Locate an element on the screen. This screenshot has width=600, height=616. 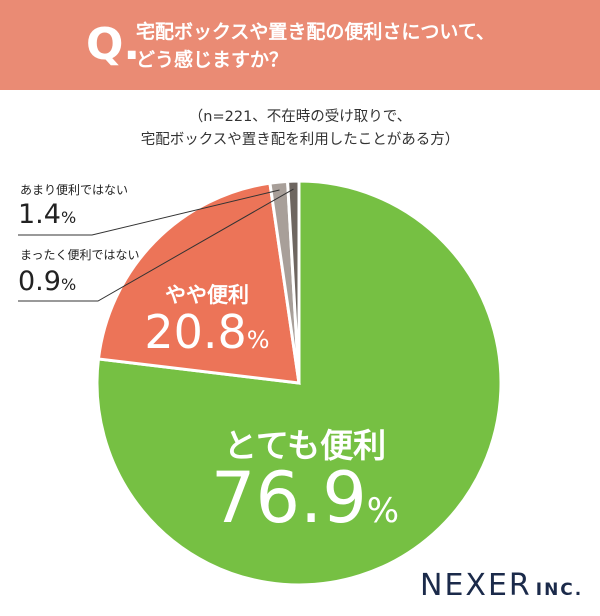
slice-somewhat-convenient is located at coordinates (198, 283).